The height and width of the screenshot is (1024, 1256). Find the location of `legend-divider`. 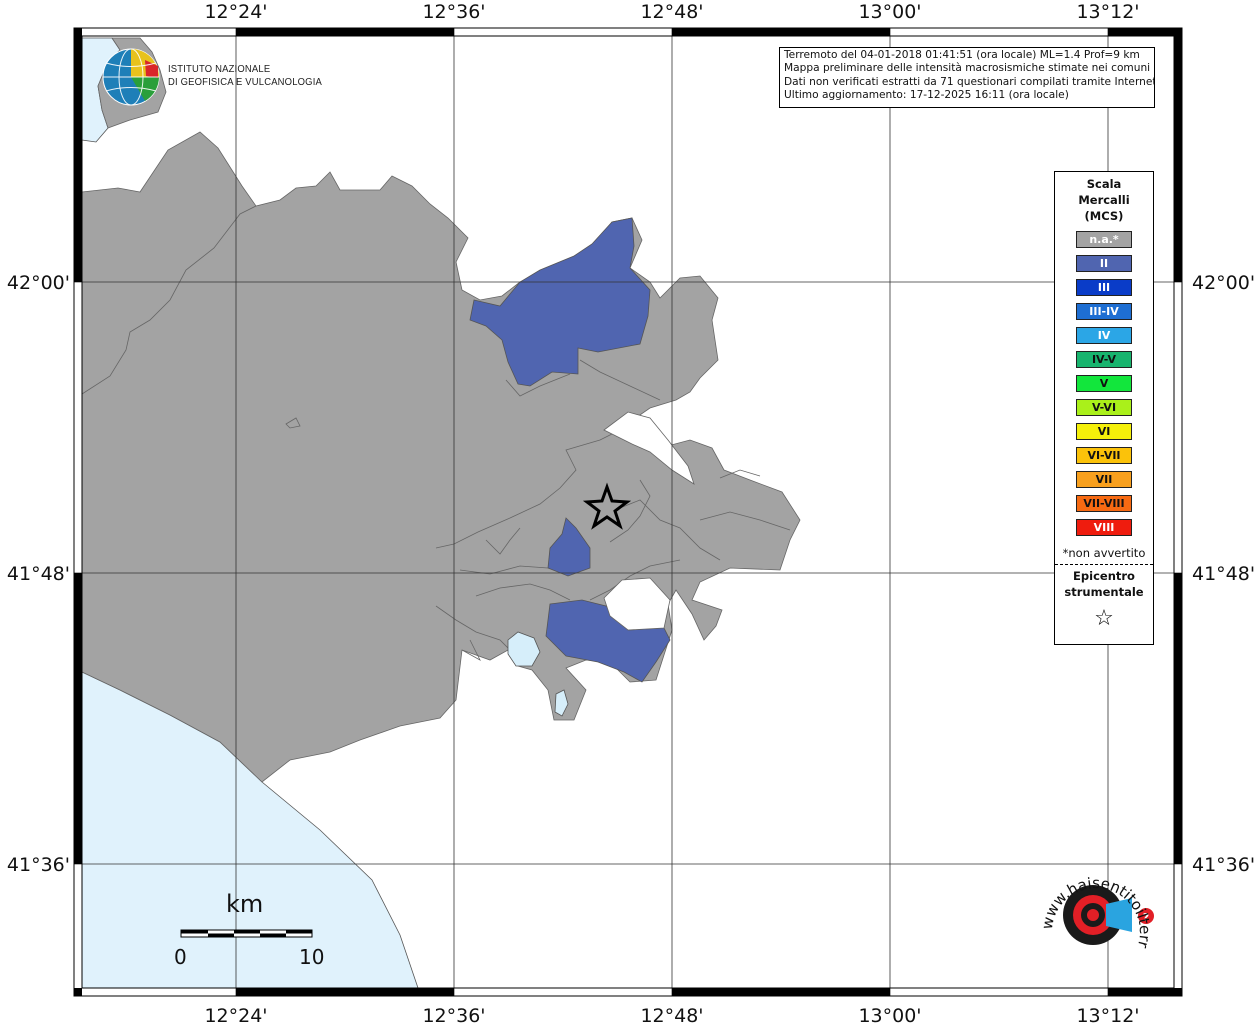

legend-divider is located at coordinates (1104, 564).